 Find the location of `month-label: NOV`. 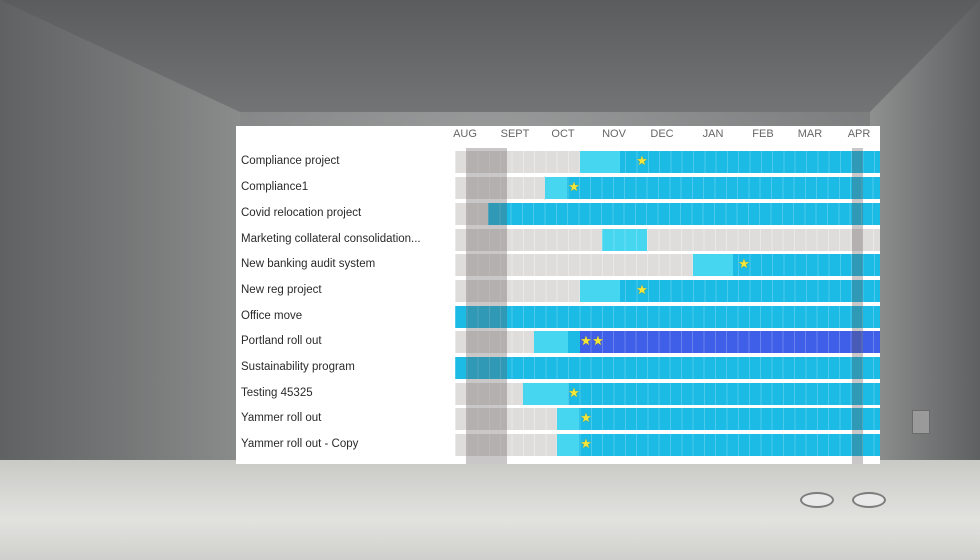

month-label: NOV is located at coordinates (614, 134).